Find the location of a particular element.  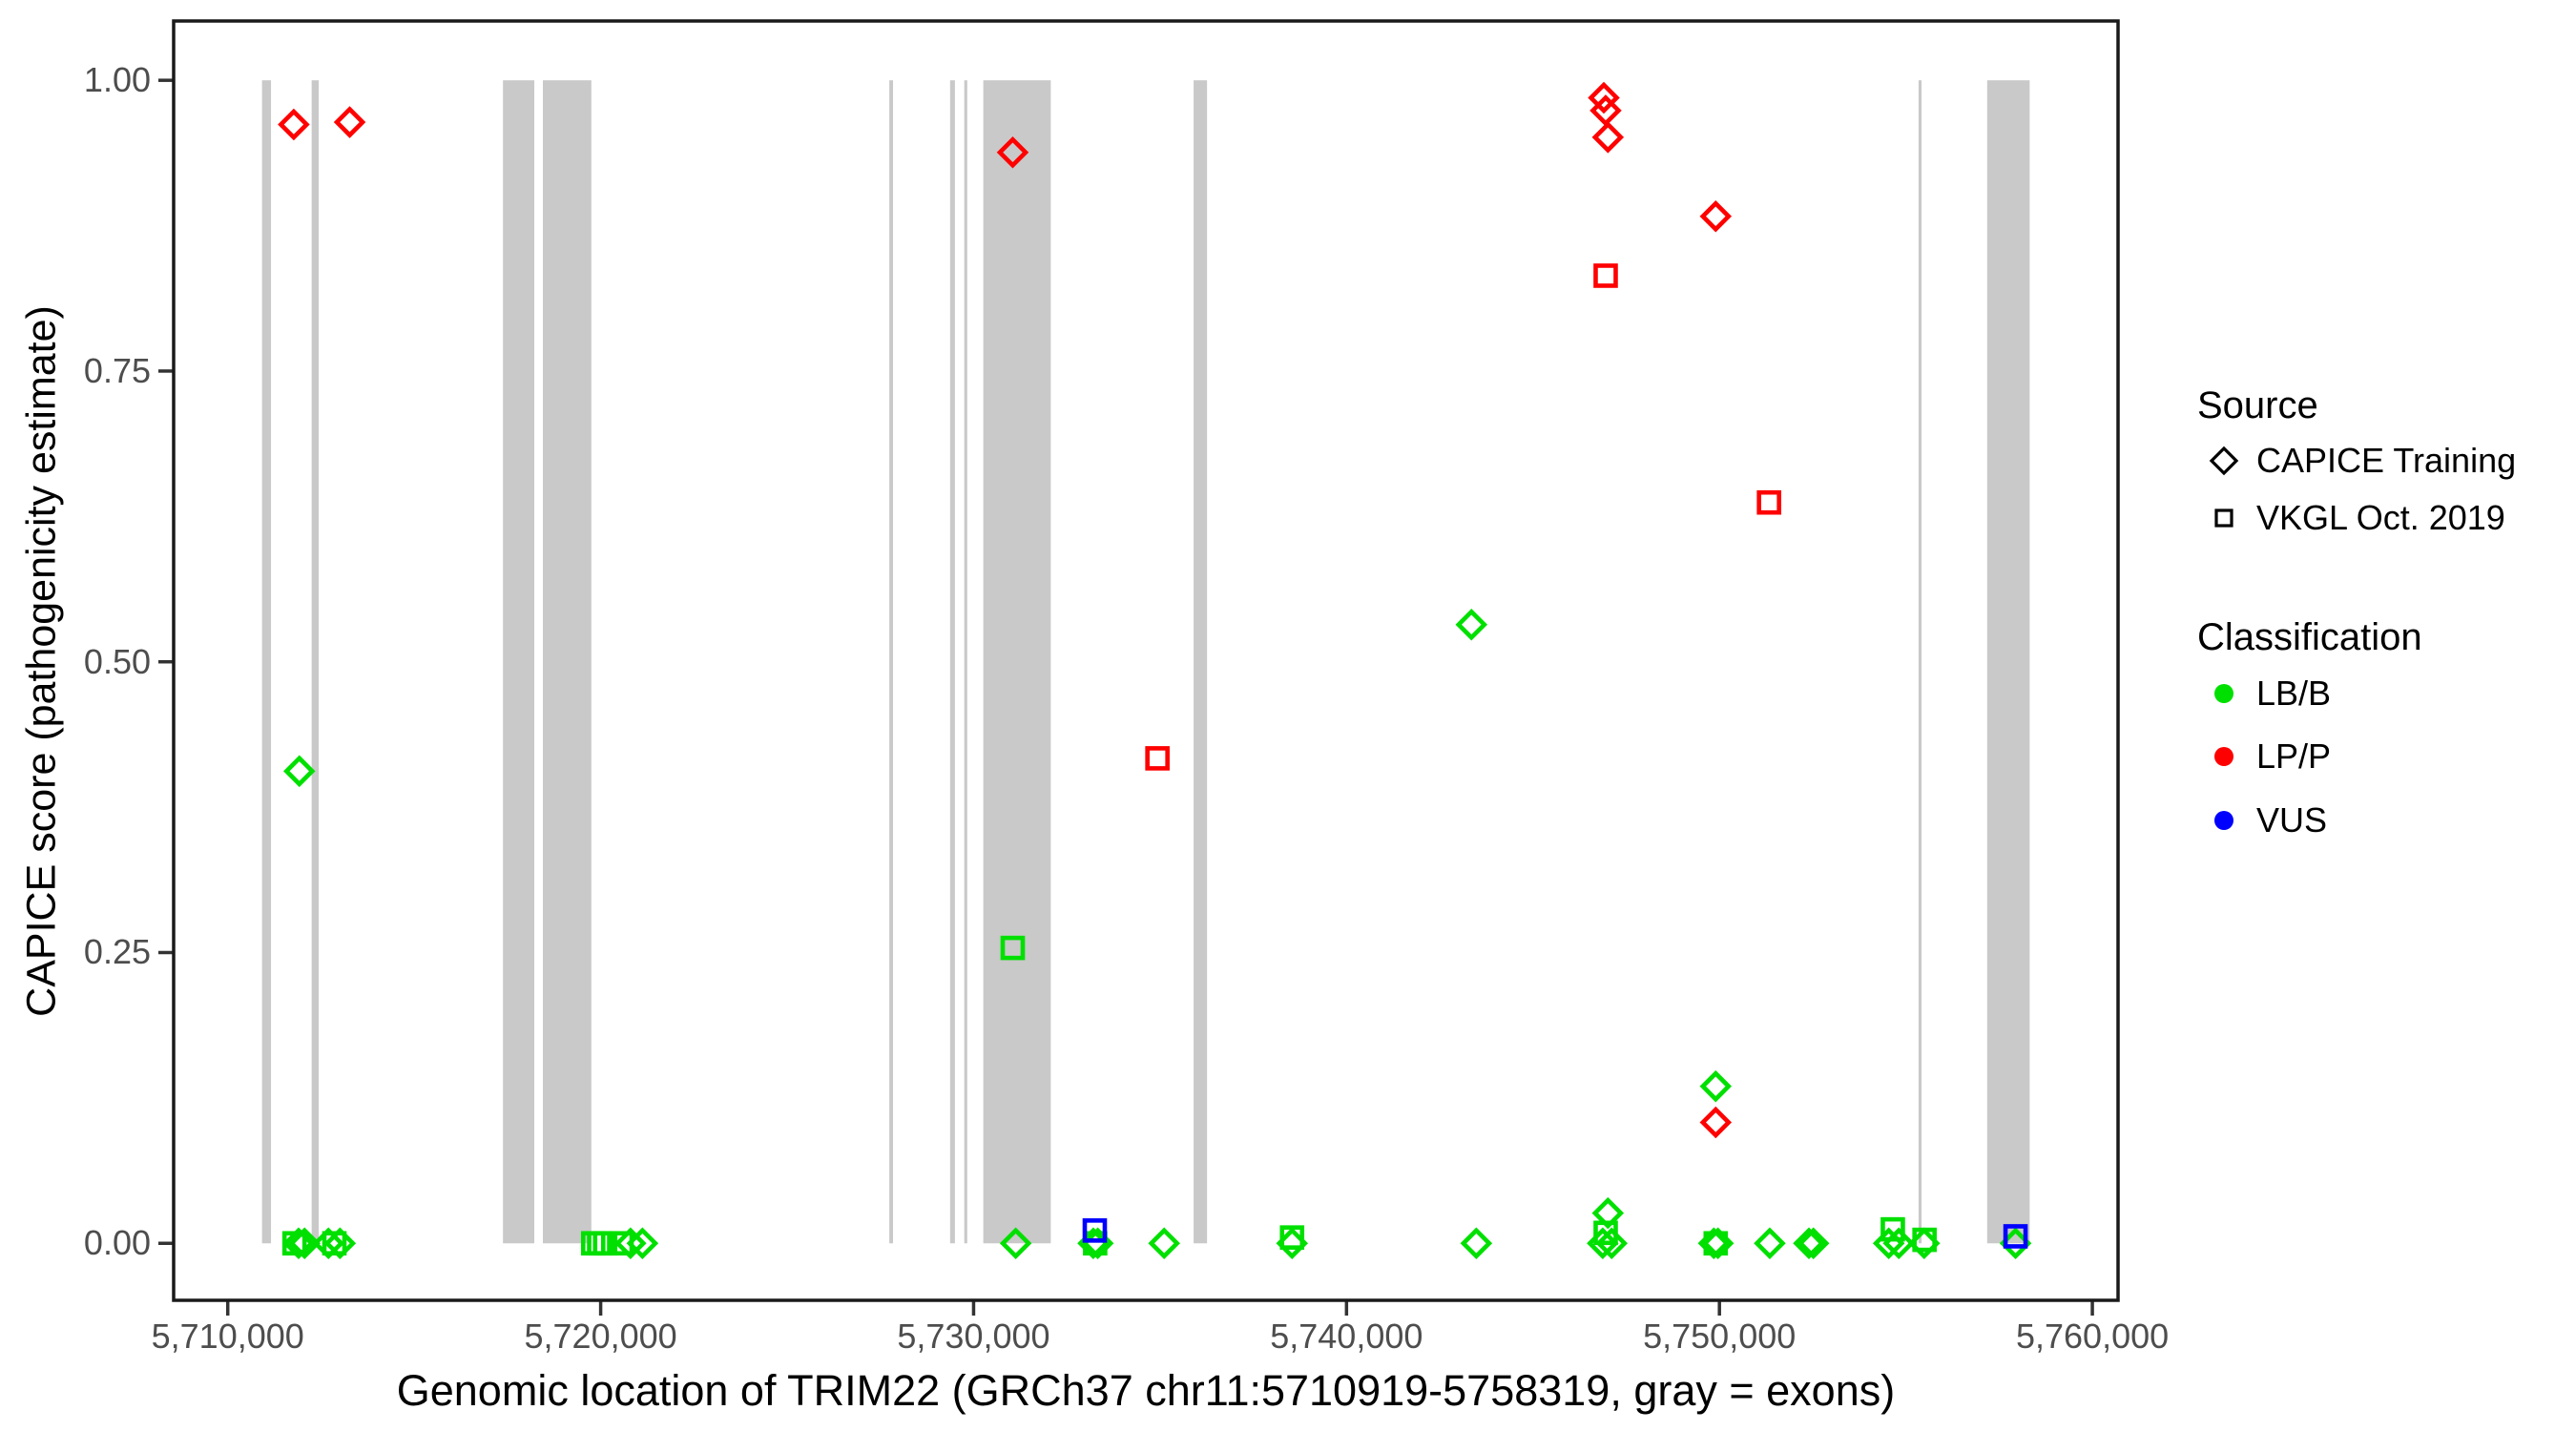

legend-classification-title: Classification is located at coordinates (2309, 637).